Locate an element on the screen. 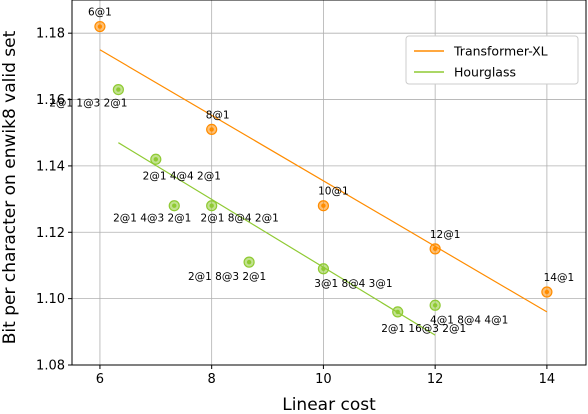  x-tick-label: 12 is located at coordinates (435, 379).